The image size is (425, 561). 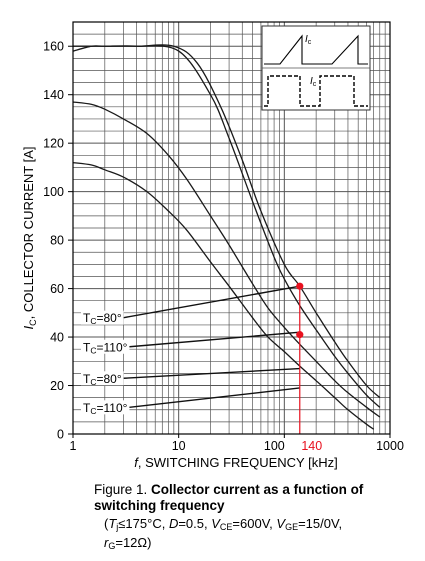 What do you see at coordinates (235, 462) in the screenshot?
I see `x-axis-label: f, SWITCHING FREQUENCY [kHz]` at bounding box center [235, 462].